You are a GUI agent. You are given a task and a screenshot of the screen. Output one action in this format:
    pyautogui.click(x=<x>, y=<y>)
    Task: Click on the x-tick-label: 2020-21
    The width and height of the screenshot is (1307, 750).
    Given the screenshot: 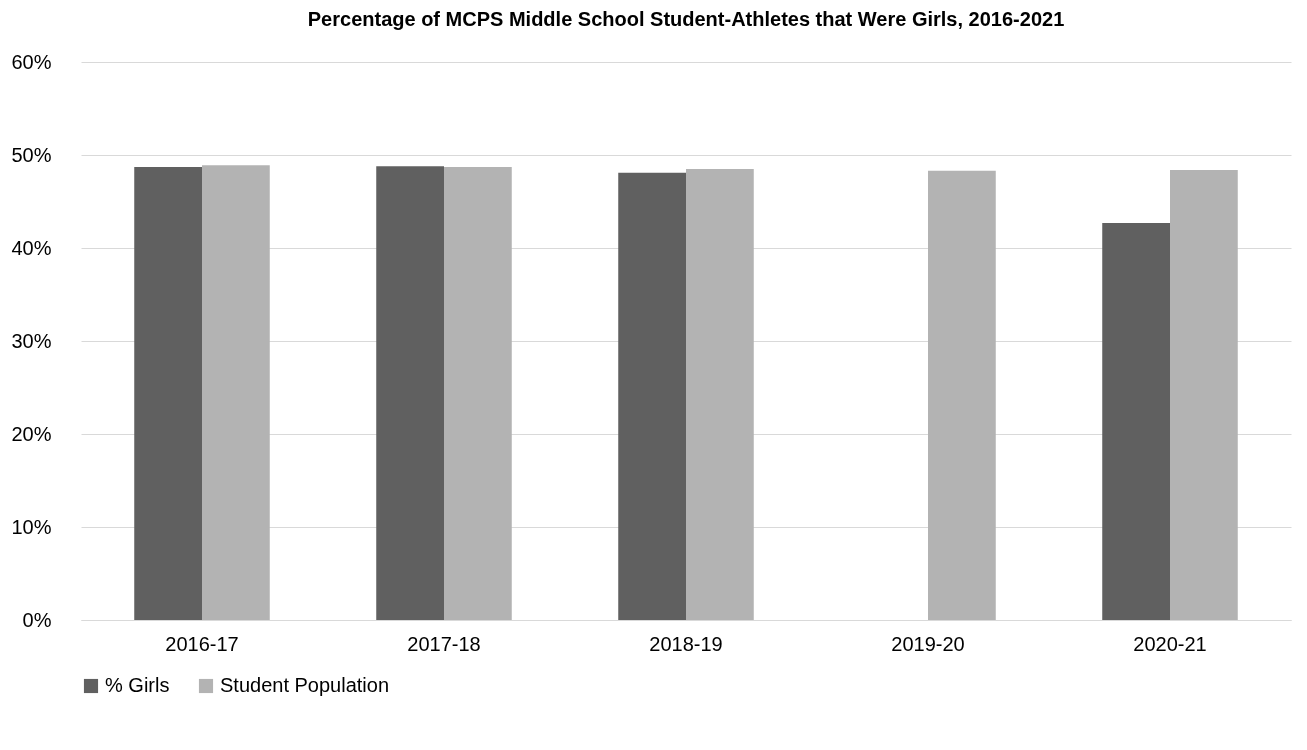 What is the action you would take?
    pyautogui.click(x=1170, y=643)
    